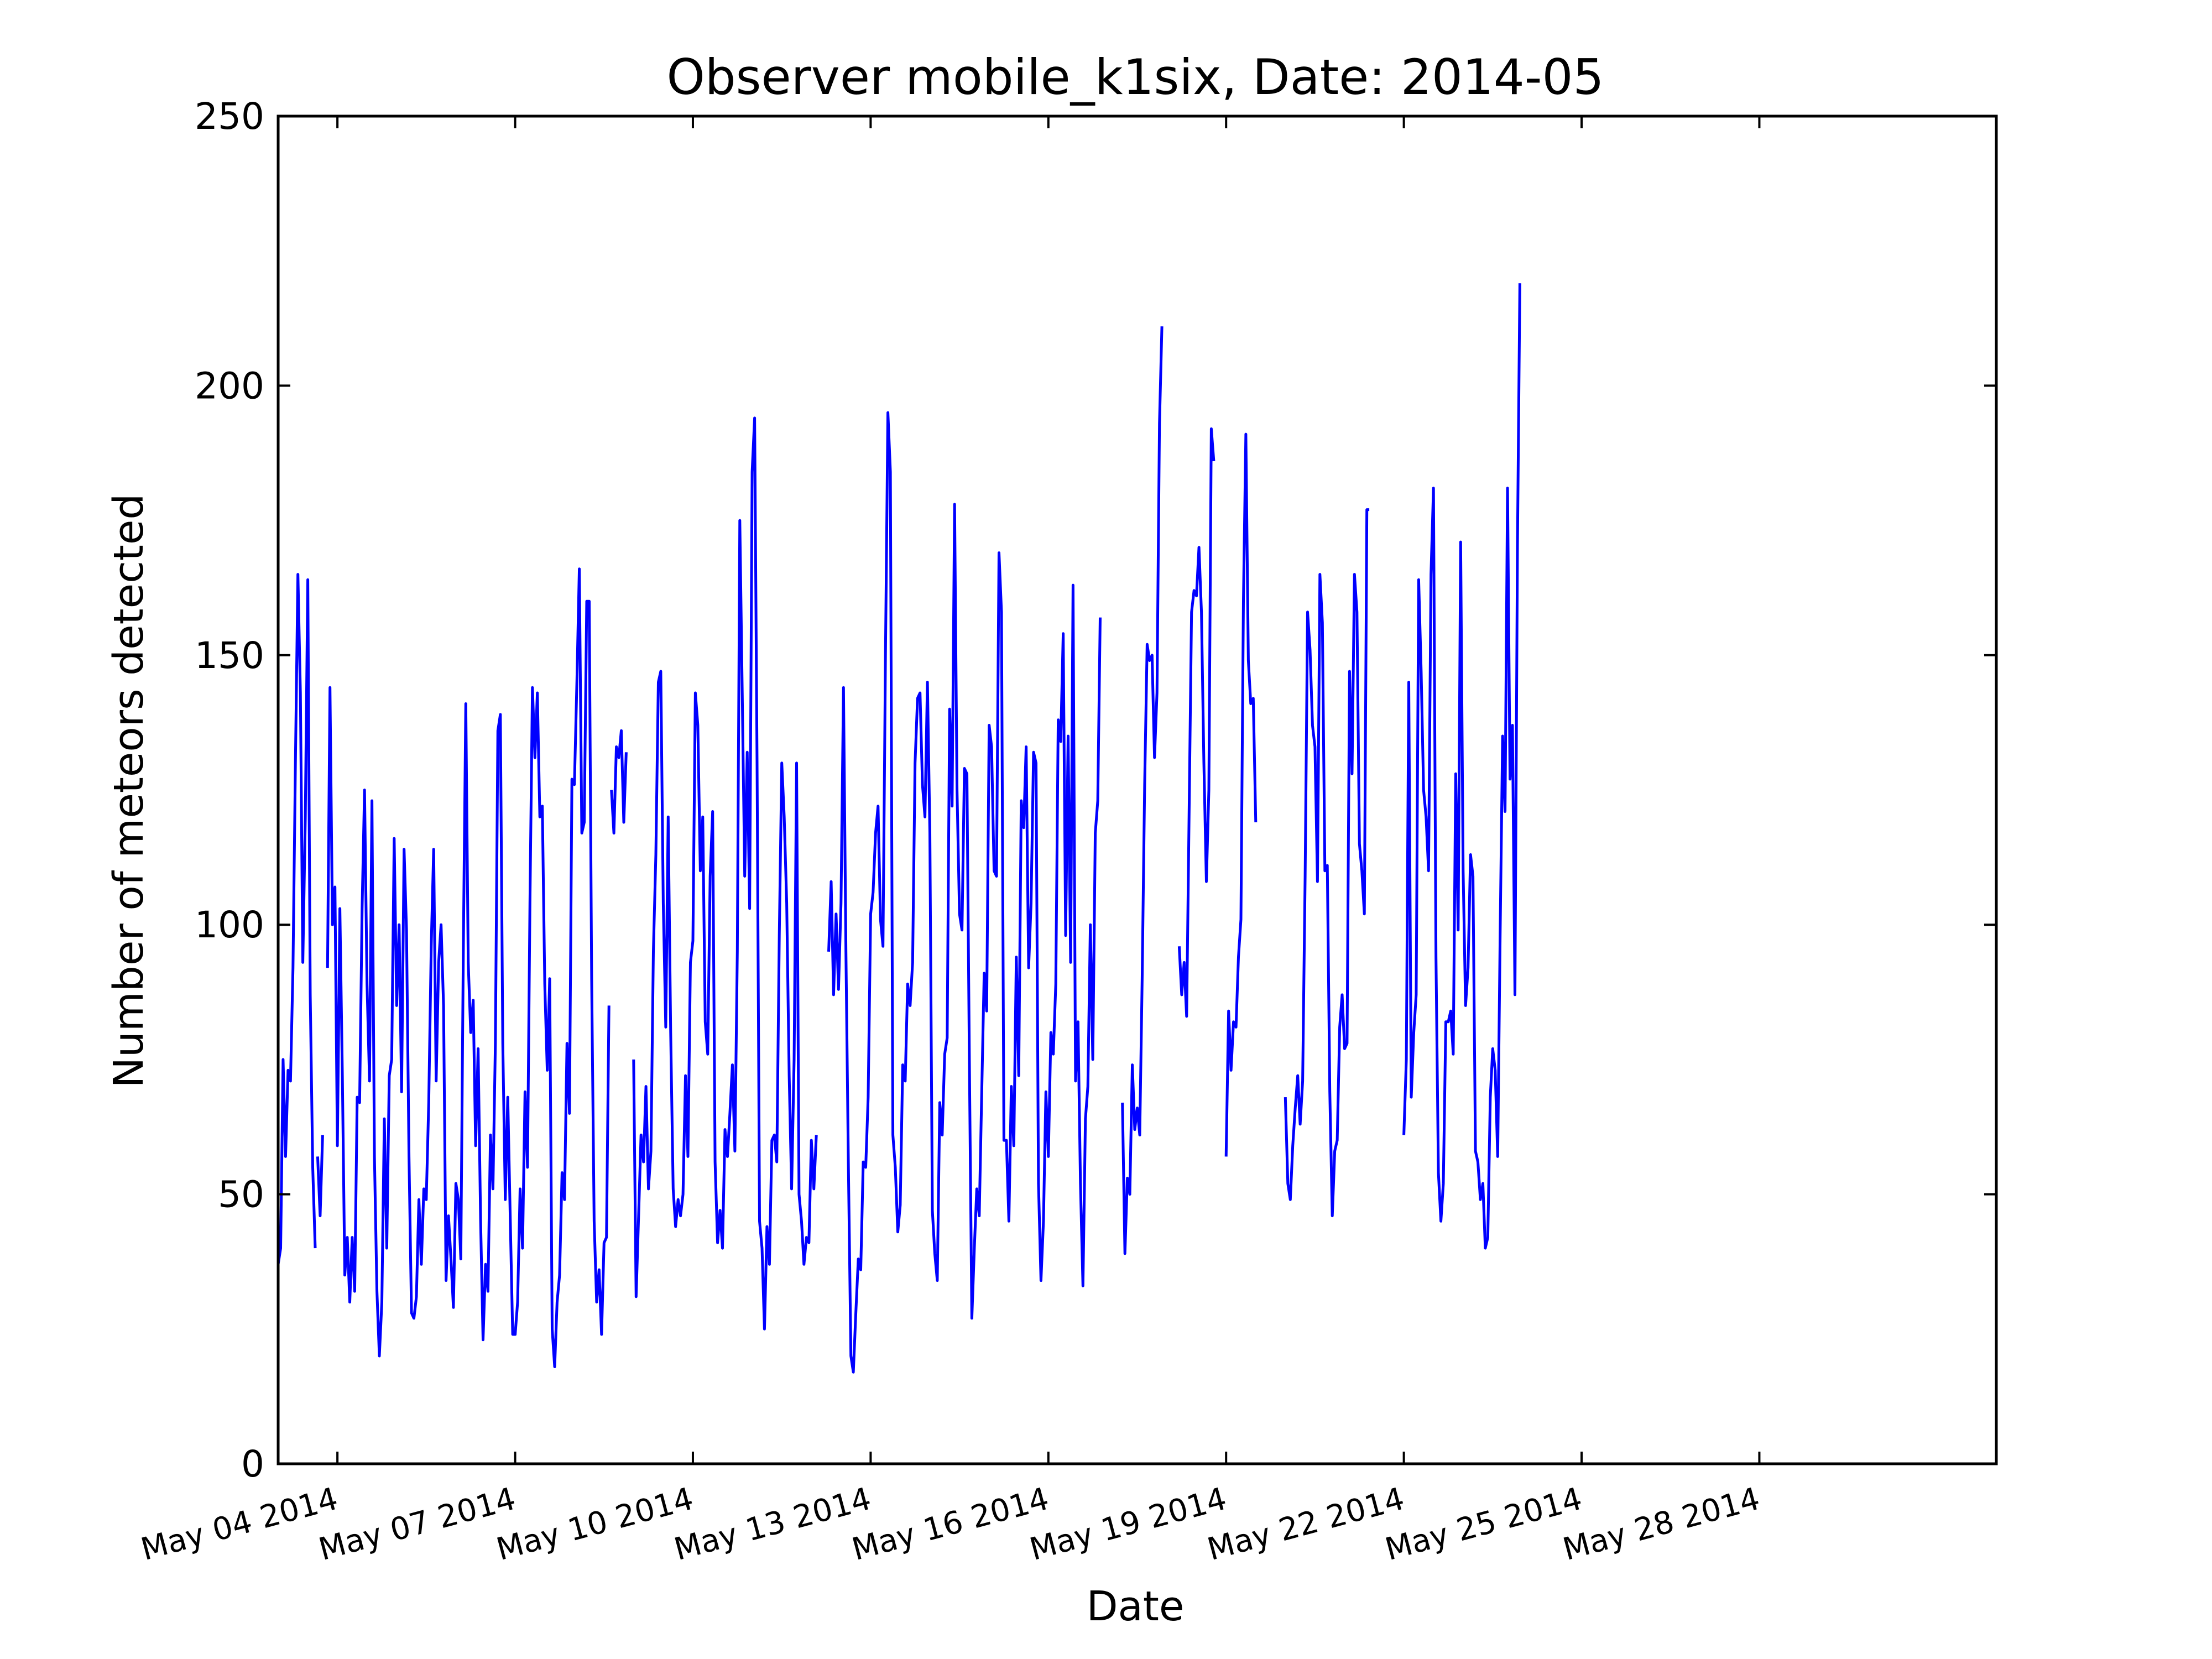 This screenshot has width=2212, height=1659. Describe the element at coordinates (1135, 77) in the screenshot. I see `chart-title: Observer mobile_k1six, Date: 2014-05` at that location.